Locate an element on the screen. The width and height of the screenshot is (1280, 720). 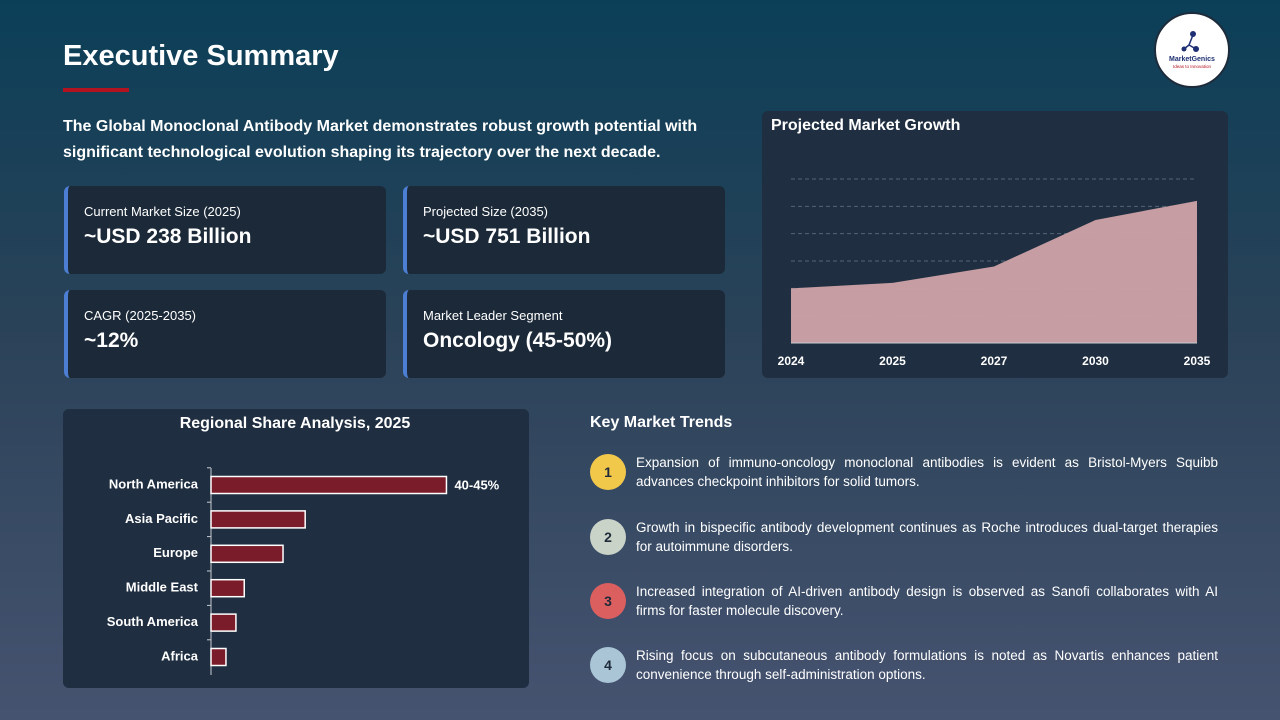
logo-name: MarketGenics is located at coordinates (1192, 59).